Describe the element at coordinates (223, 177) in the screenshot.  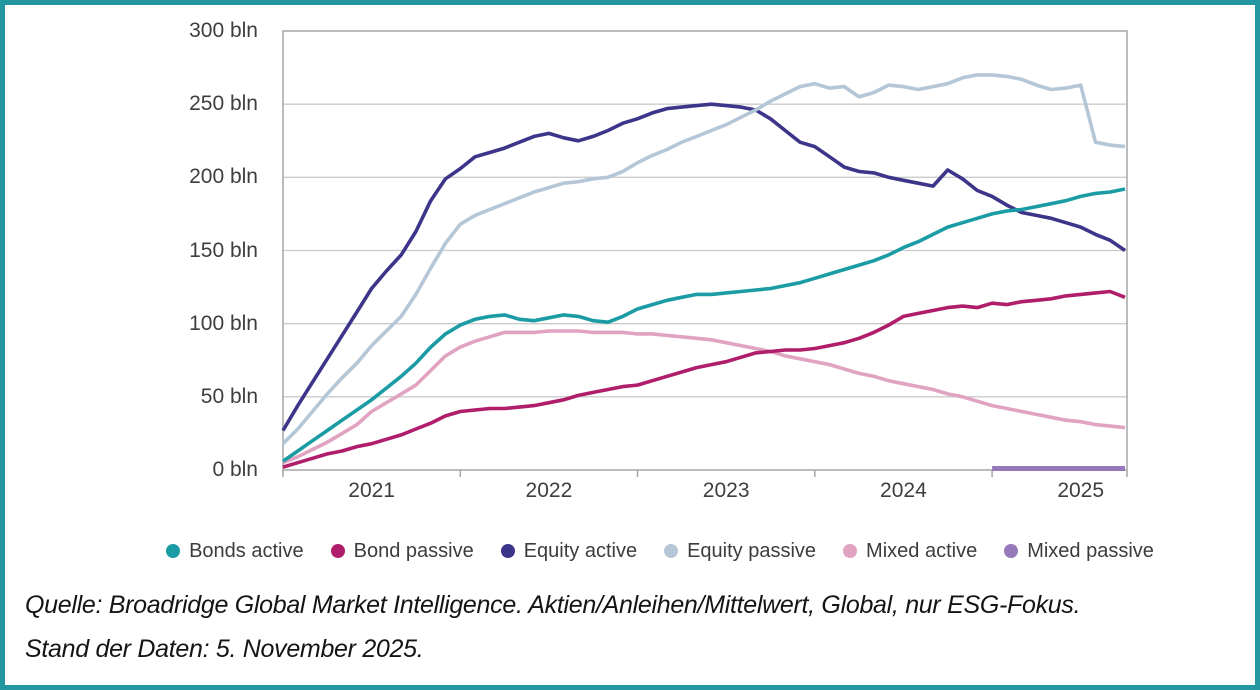
I see `y-tick-label: 200 bln` at that location.